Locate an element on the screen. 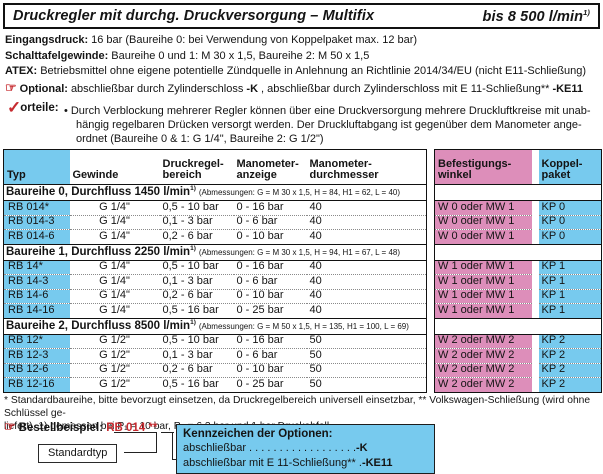  table-row: RB 14-16 G 1/4" 0,5 - 16 bar 0 - 25 bar 40 is located at coordinates (215, 310).